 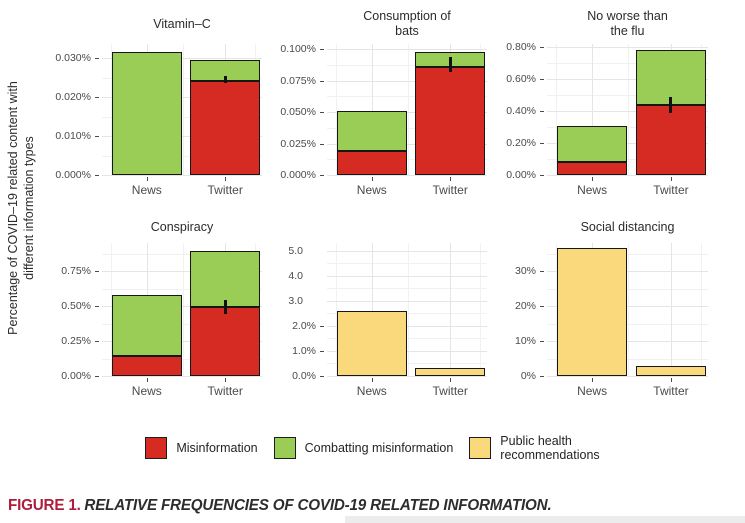 What do you see at coordinates (298, 143) in the screenshot?
I see `y-tick-label: 0.025%` at bounding box center [298, 143].